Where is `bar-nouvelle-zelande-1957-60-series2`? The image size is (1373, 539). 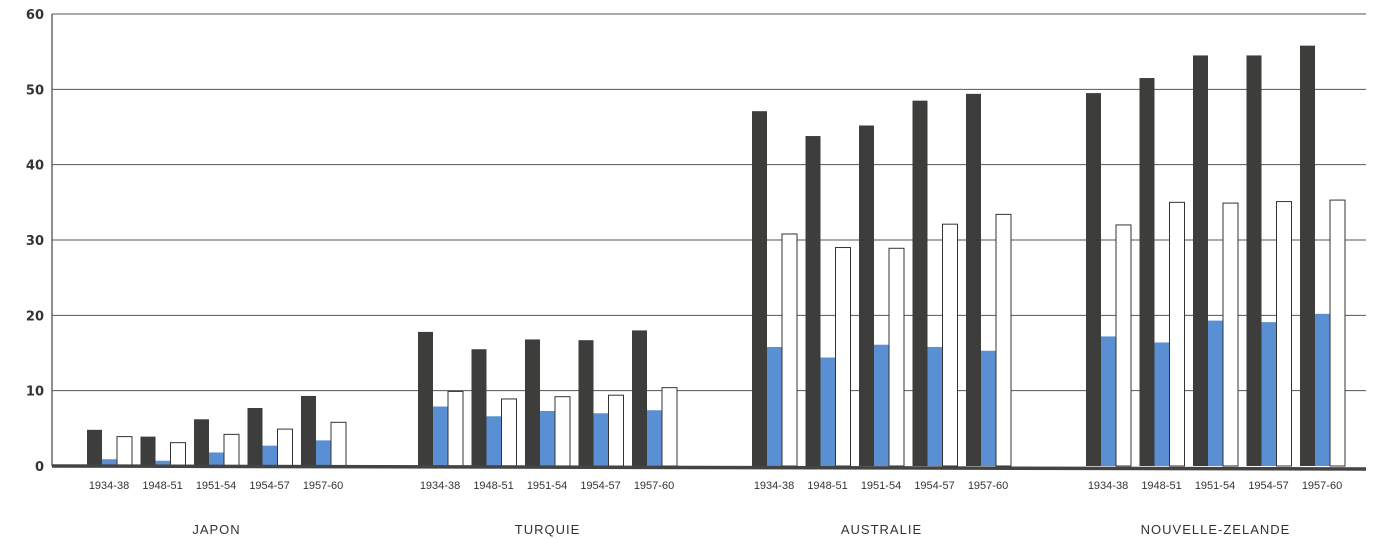
bar-nouvelle-zelande-1957-60-series2 is located at coordinates (1322, 389).